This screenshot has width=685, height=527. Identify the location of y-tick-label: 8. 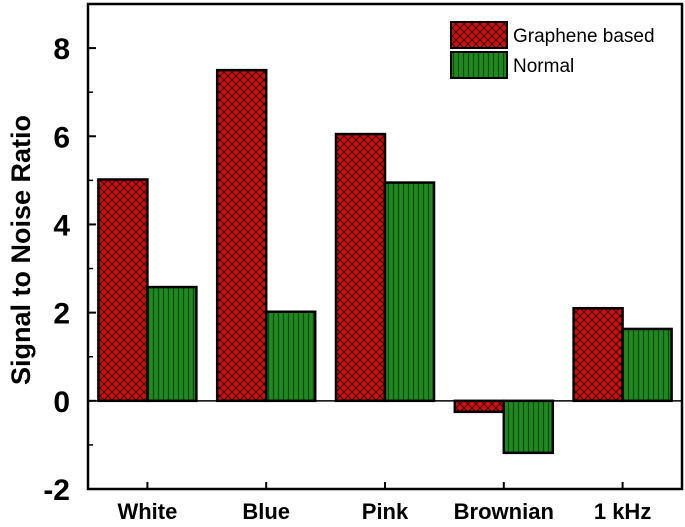
(61, 49).